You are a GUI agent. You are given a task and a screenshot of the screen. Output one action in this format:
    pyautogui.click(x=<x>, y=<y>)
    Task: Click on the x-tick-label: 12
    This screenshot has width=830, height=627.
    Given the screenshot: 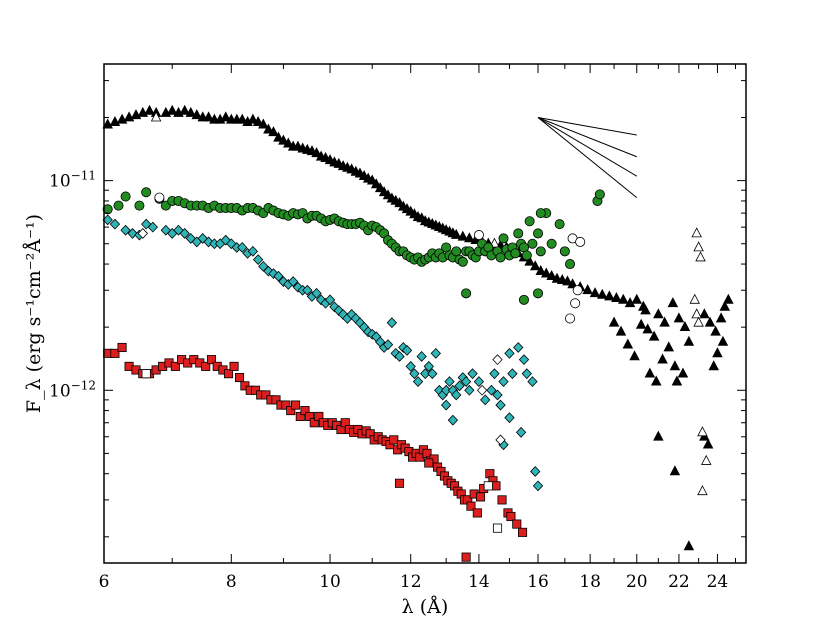 What is the action you would take?
    pyautogui.click(x=411, y=582)
    